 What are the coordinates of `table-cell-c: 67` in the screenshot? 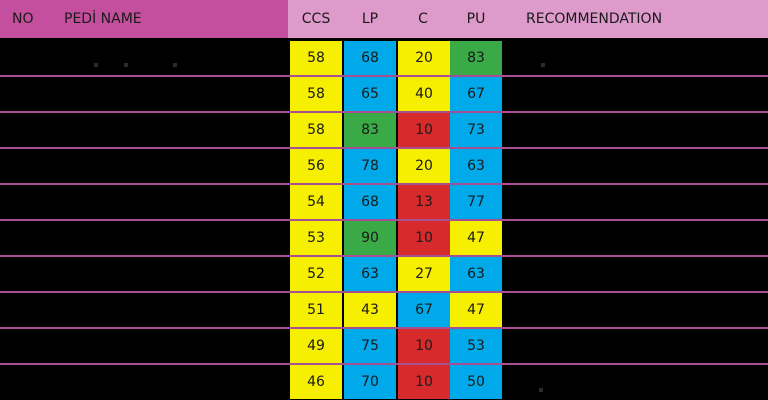 It's located at (424, 310).